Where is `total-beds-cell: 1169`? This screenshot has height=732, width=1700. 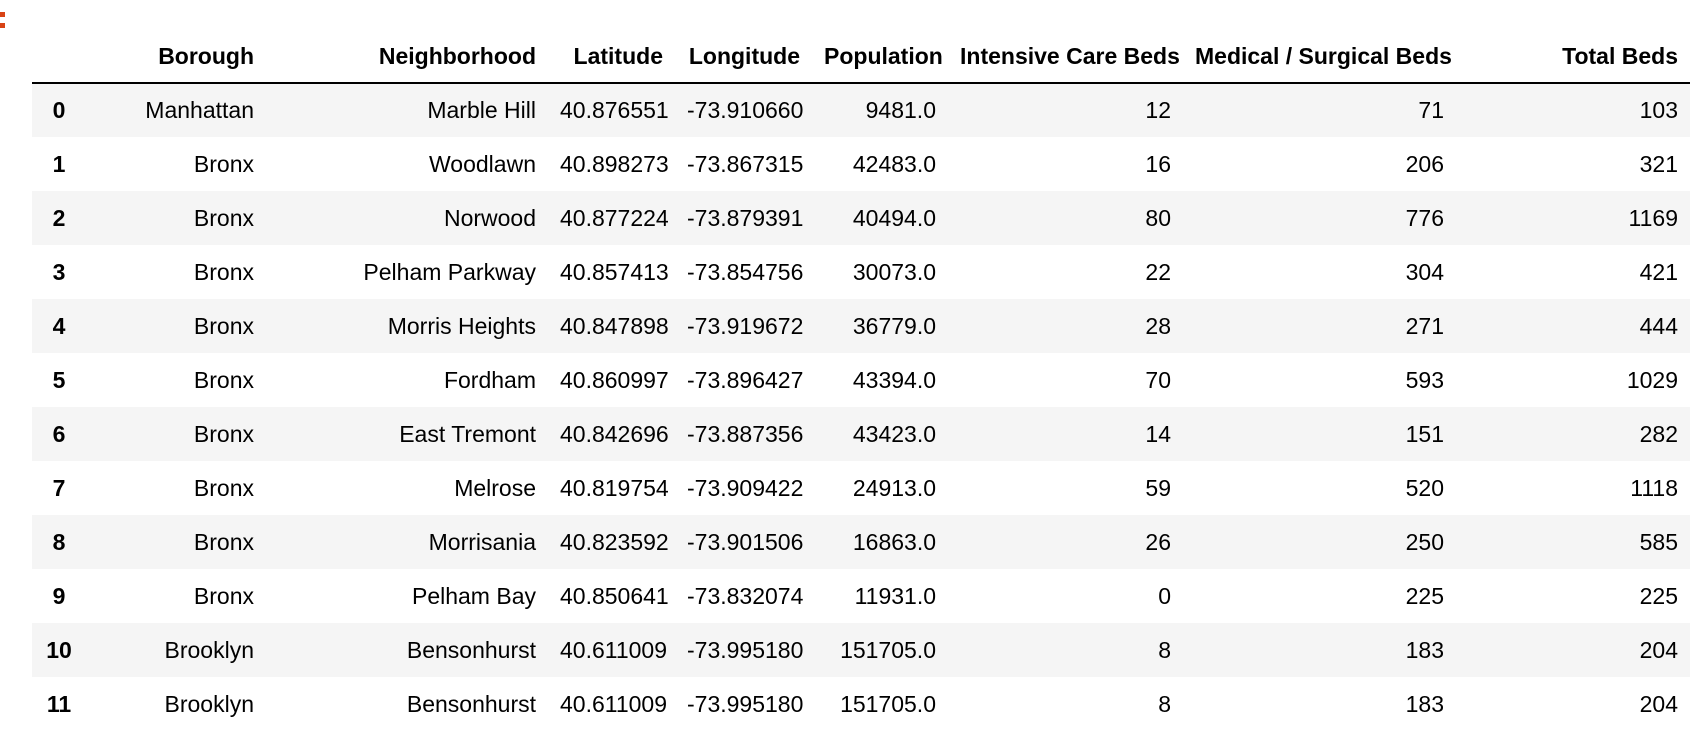
total-beds-cell: 1169 is located at coordinates (1653, 217).